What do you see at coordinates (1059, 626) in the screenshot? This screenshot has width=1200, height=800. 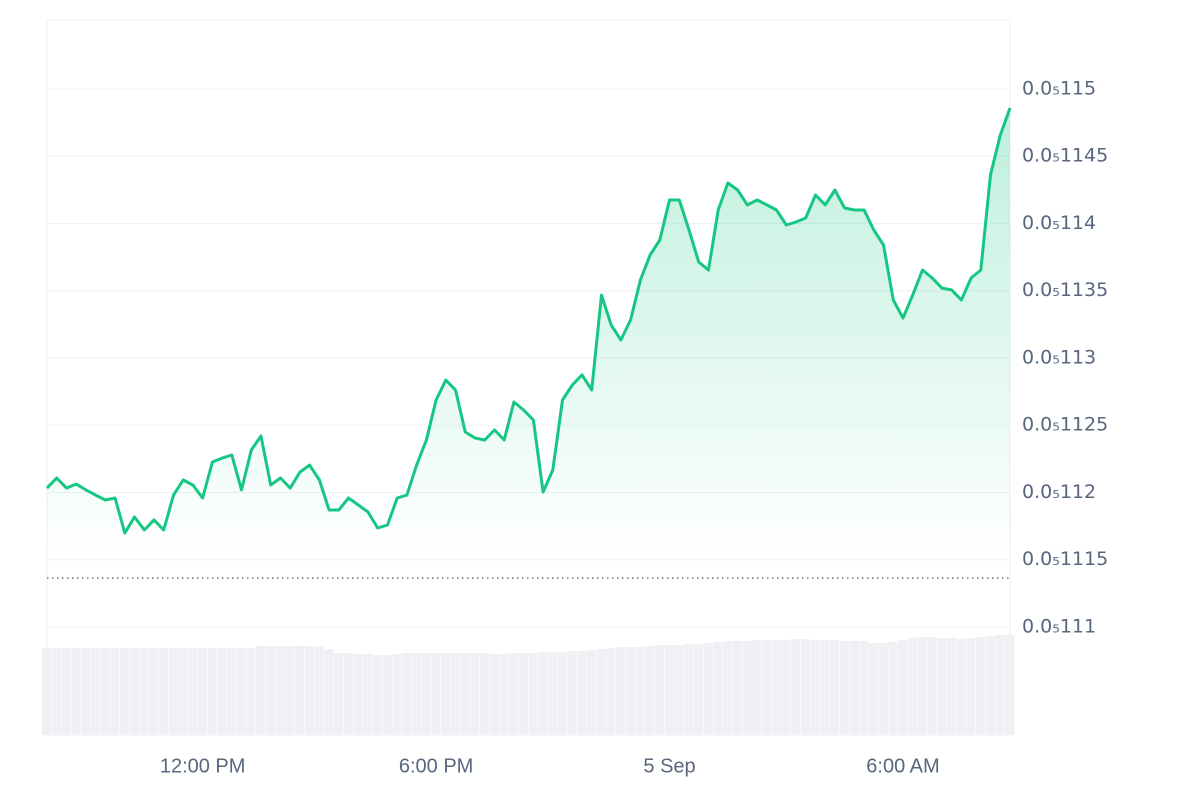 I see `y-tick-label: 0.0₅111` at bounding box center [1059, 626].